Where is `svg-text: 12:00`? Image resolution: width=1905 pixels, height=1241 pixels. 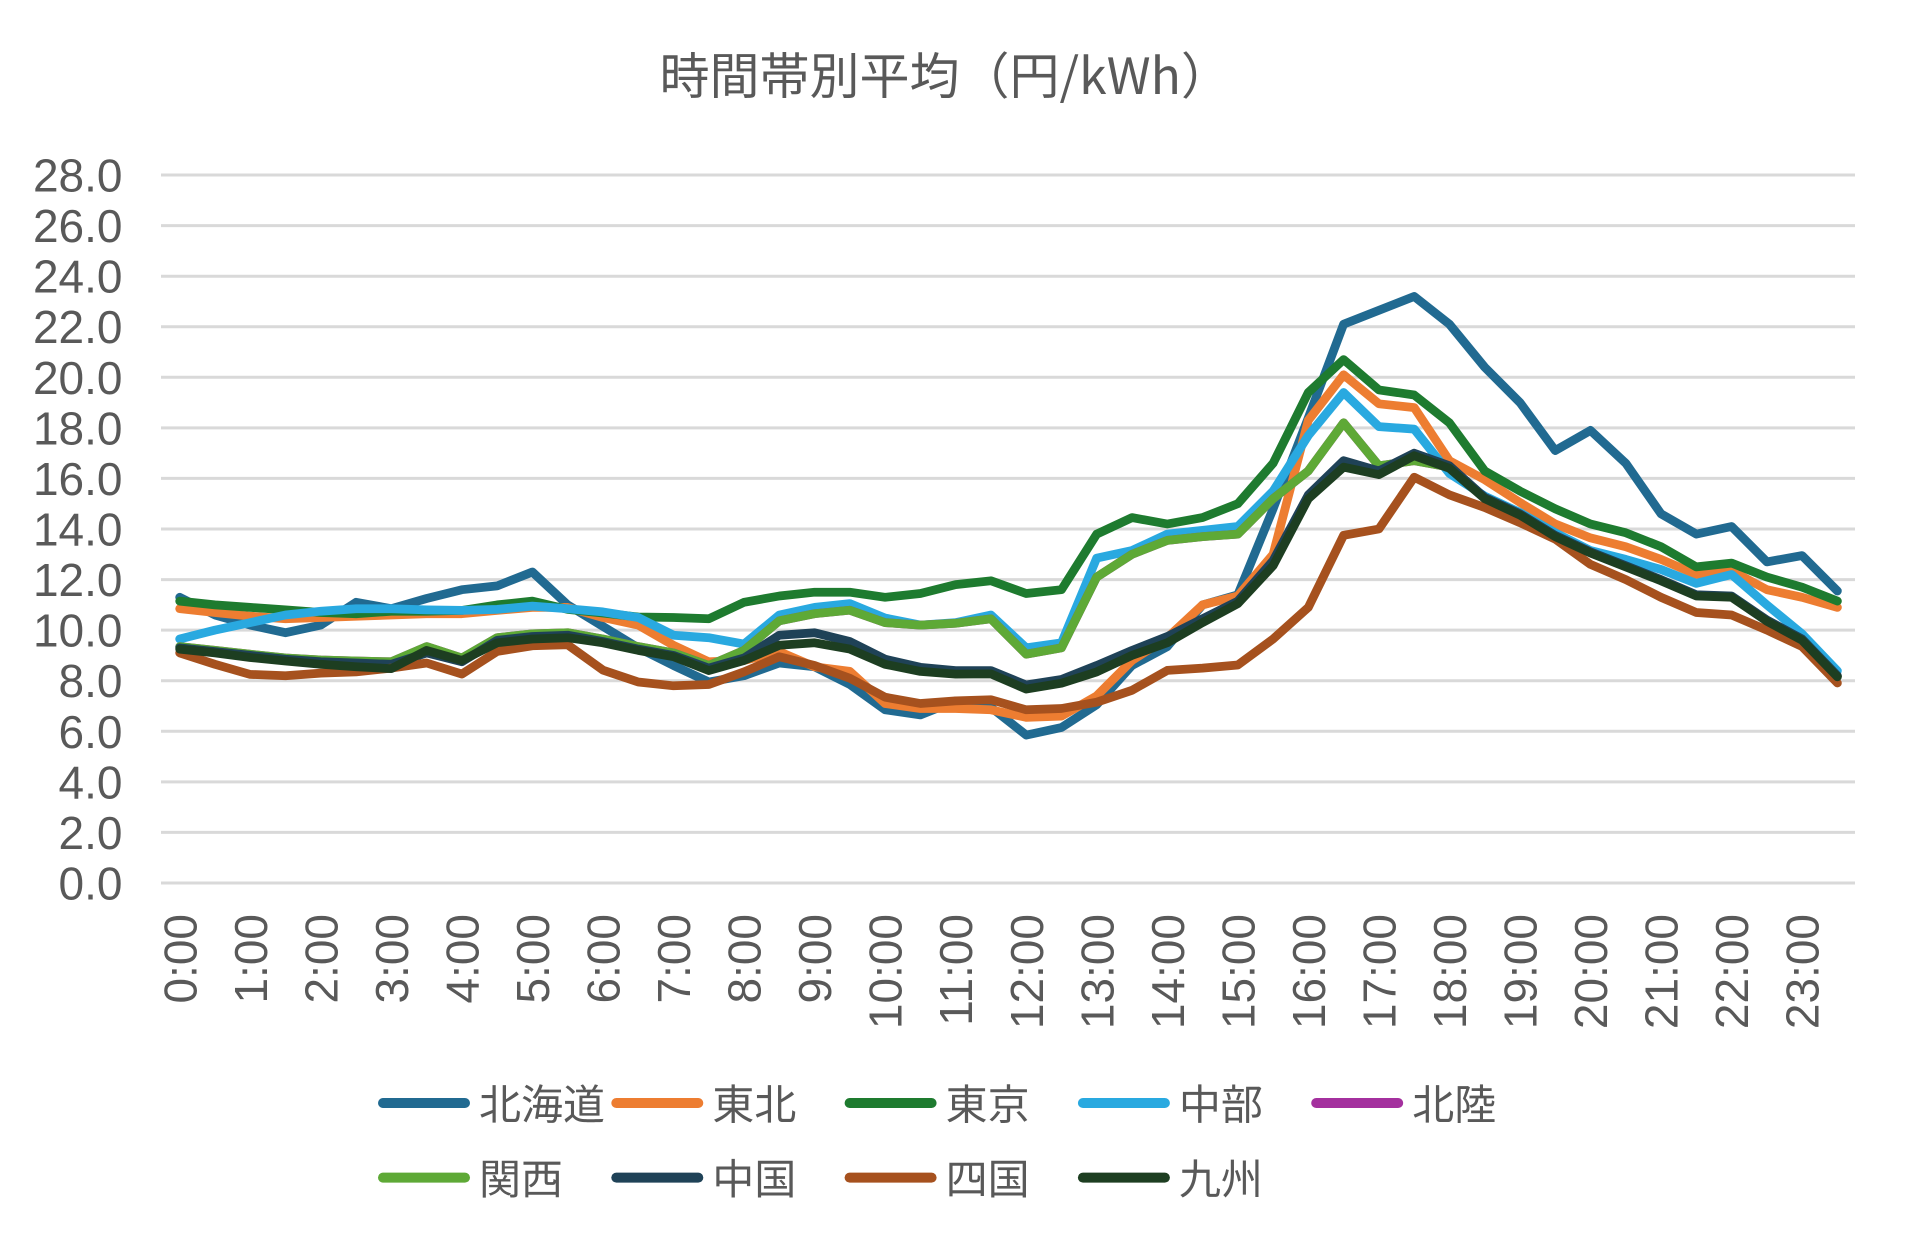 svg-text: 12:00 is located at coordinates (1027, 971).